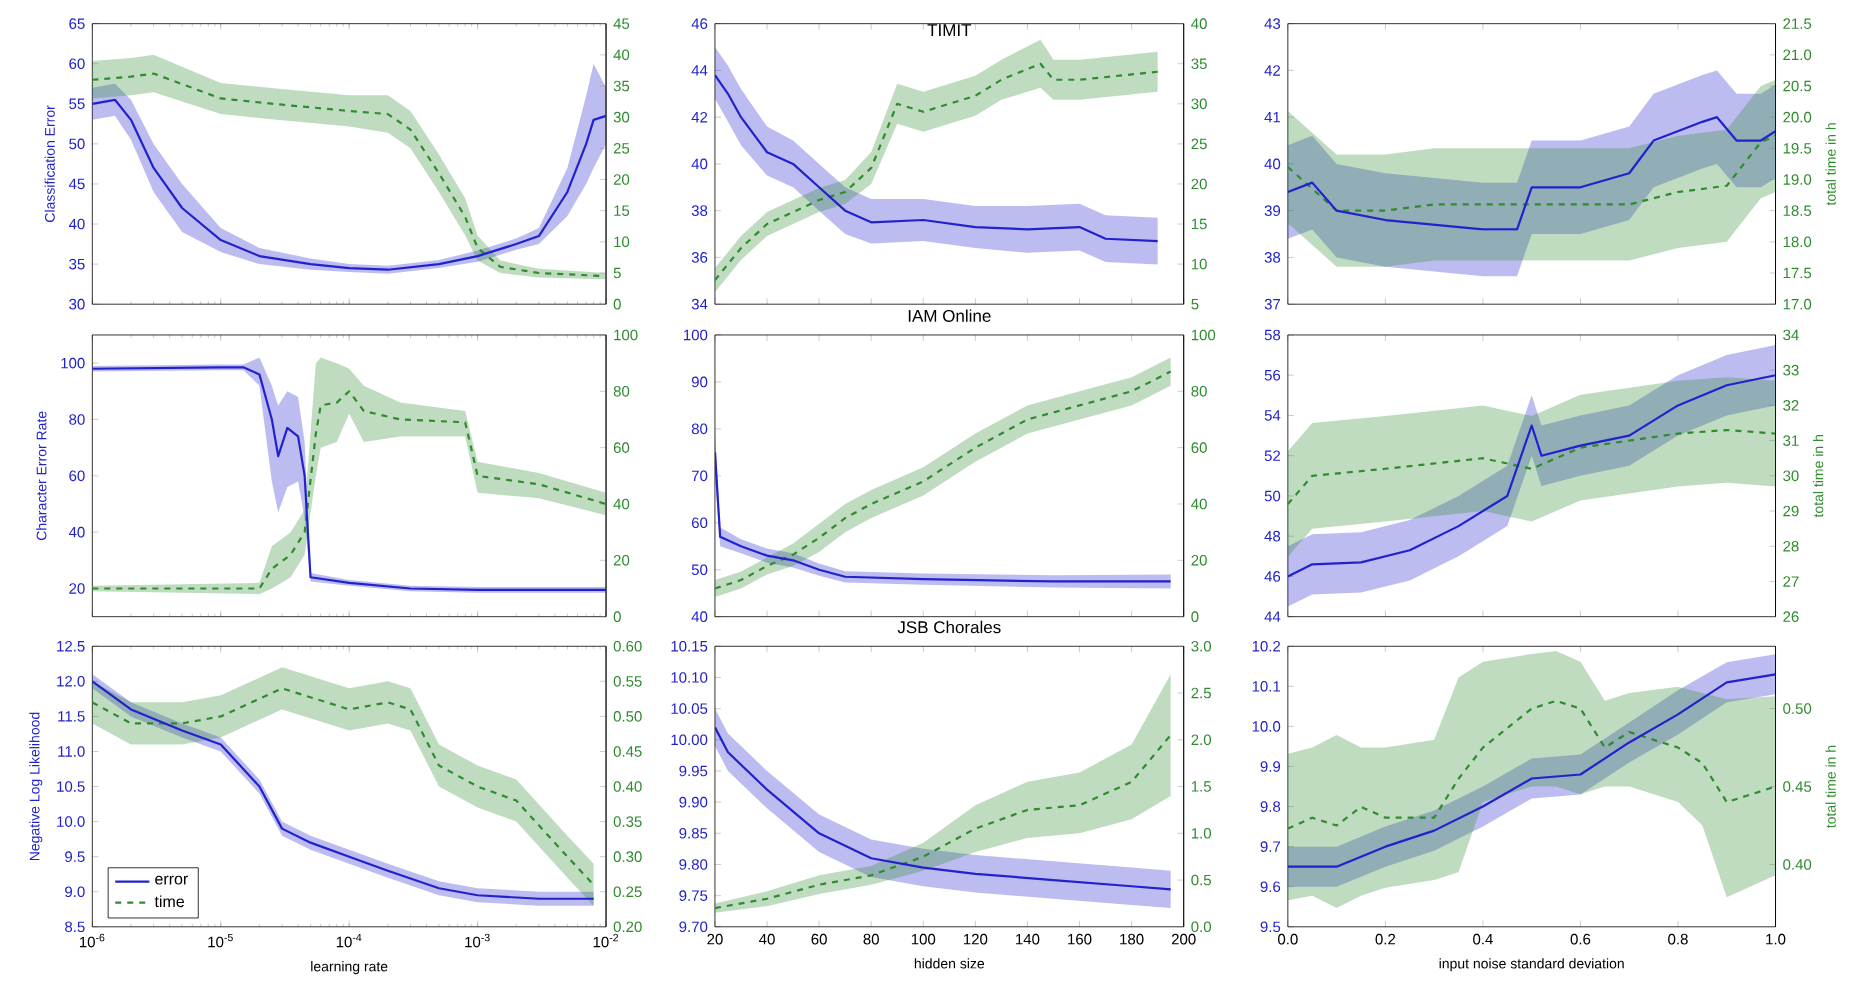 The width and height of the screenshot is (1856, 989). Describe the element at coordinates (1270, 846) in the screenshot. I see `y-tick-label: 9.7` at that location.